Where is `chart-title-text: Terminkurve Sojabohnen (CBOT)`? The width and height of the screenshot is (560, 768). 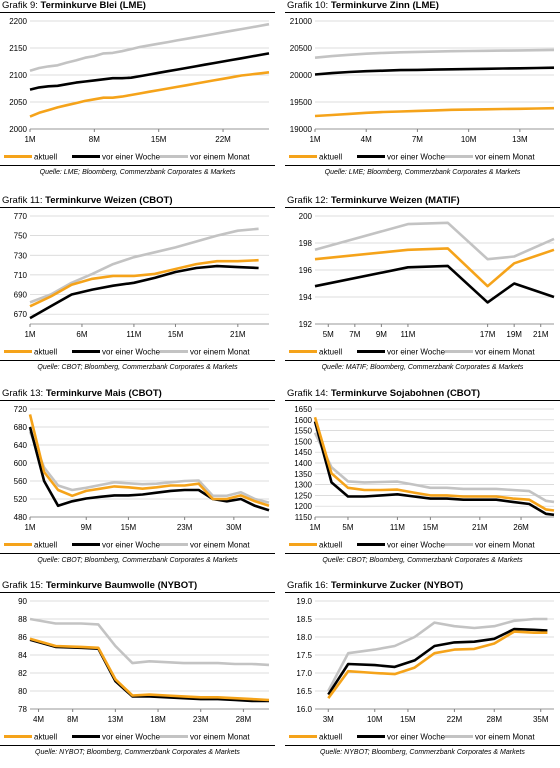 chart-title-text: Terminkurve Sojabohnen (CBOT) is located at coordinates (404, 393).